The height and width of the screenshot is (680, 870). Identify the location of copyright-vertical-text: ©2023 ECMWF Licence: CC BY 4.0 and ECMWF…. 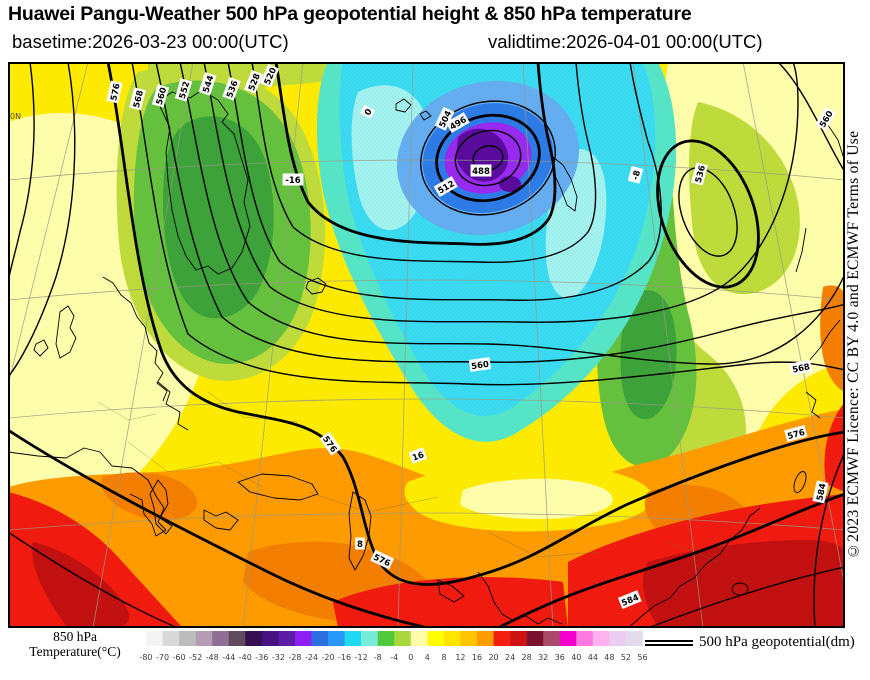
(853, 345).